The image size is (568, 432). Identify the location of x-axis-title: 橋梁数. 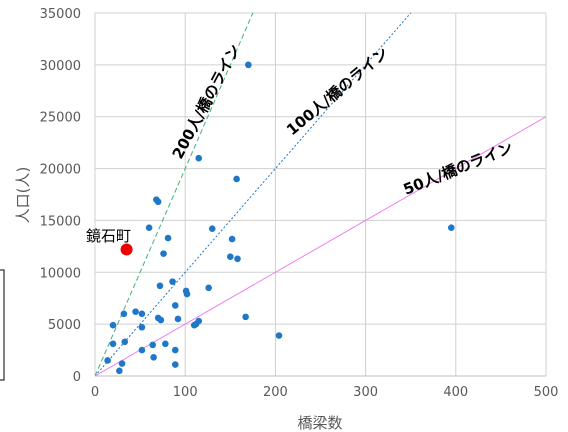
(319, 423).